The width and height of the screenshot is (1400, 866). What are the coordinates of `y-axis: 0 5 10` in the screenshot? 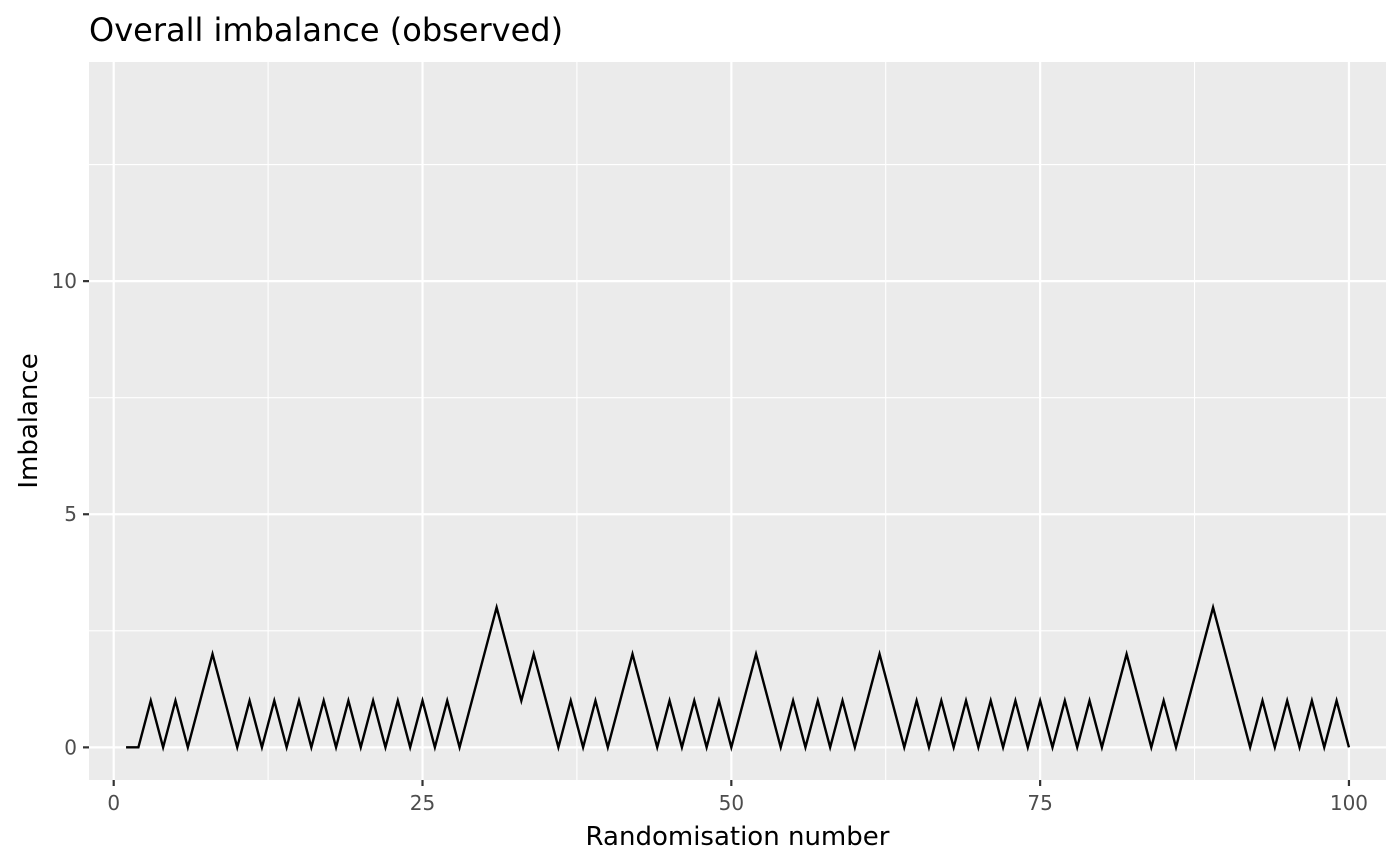 It's located at (70, 514).